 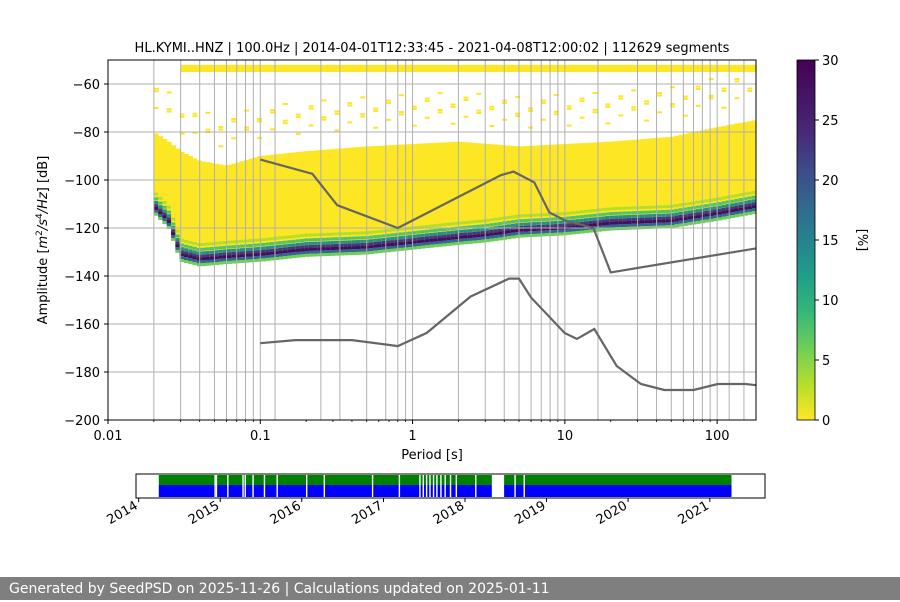 What do you see at coordinates (468, 68) in the screenshot?
I see `density-top-band` at bounding box center [468, 68].